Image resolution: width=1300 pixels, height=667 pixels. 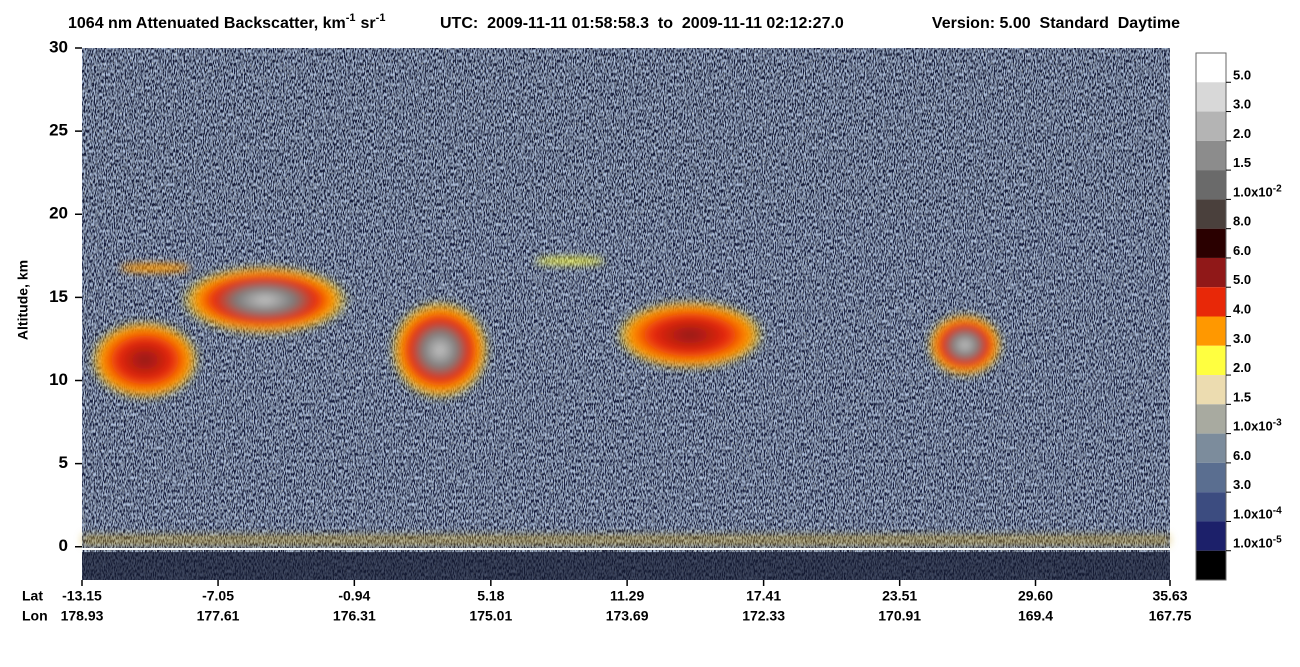 I want to click on colorbar-label: 1.0x10⁻⁵, so click(x=1257, y=542).